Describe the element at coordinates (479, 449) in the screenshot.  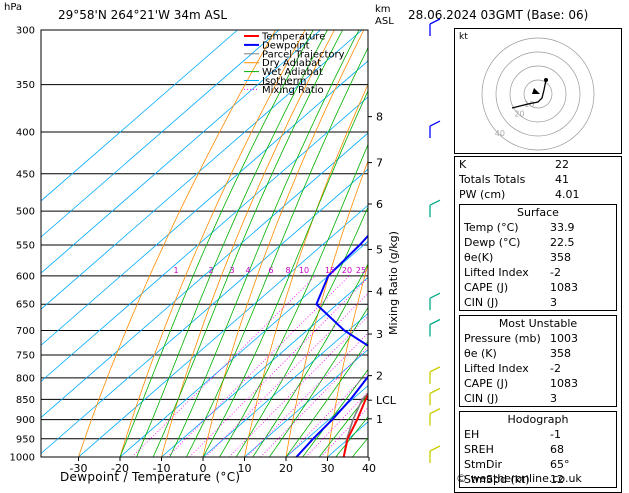
I see `index-label: SREH` at that location.